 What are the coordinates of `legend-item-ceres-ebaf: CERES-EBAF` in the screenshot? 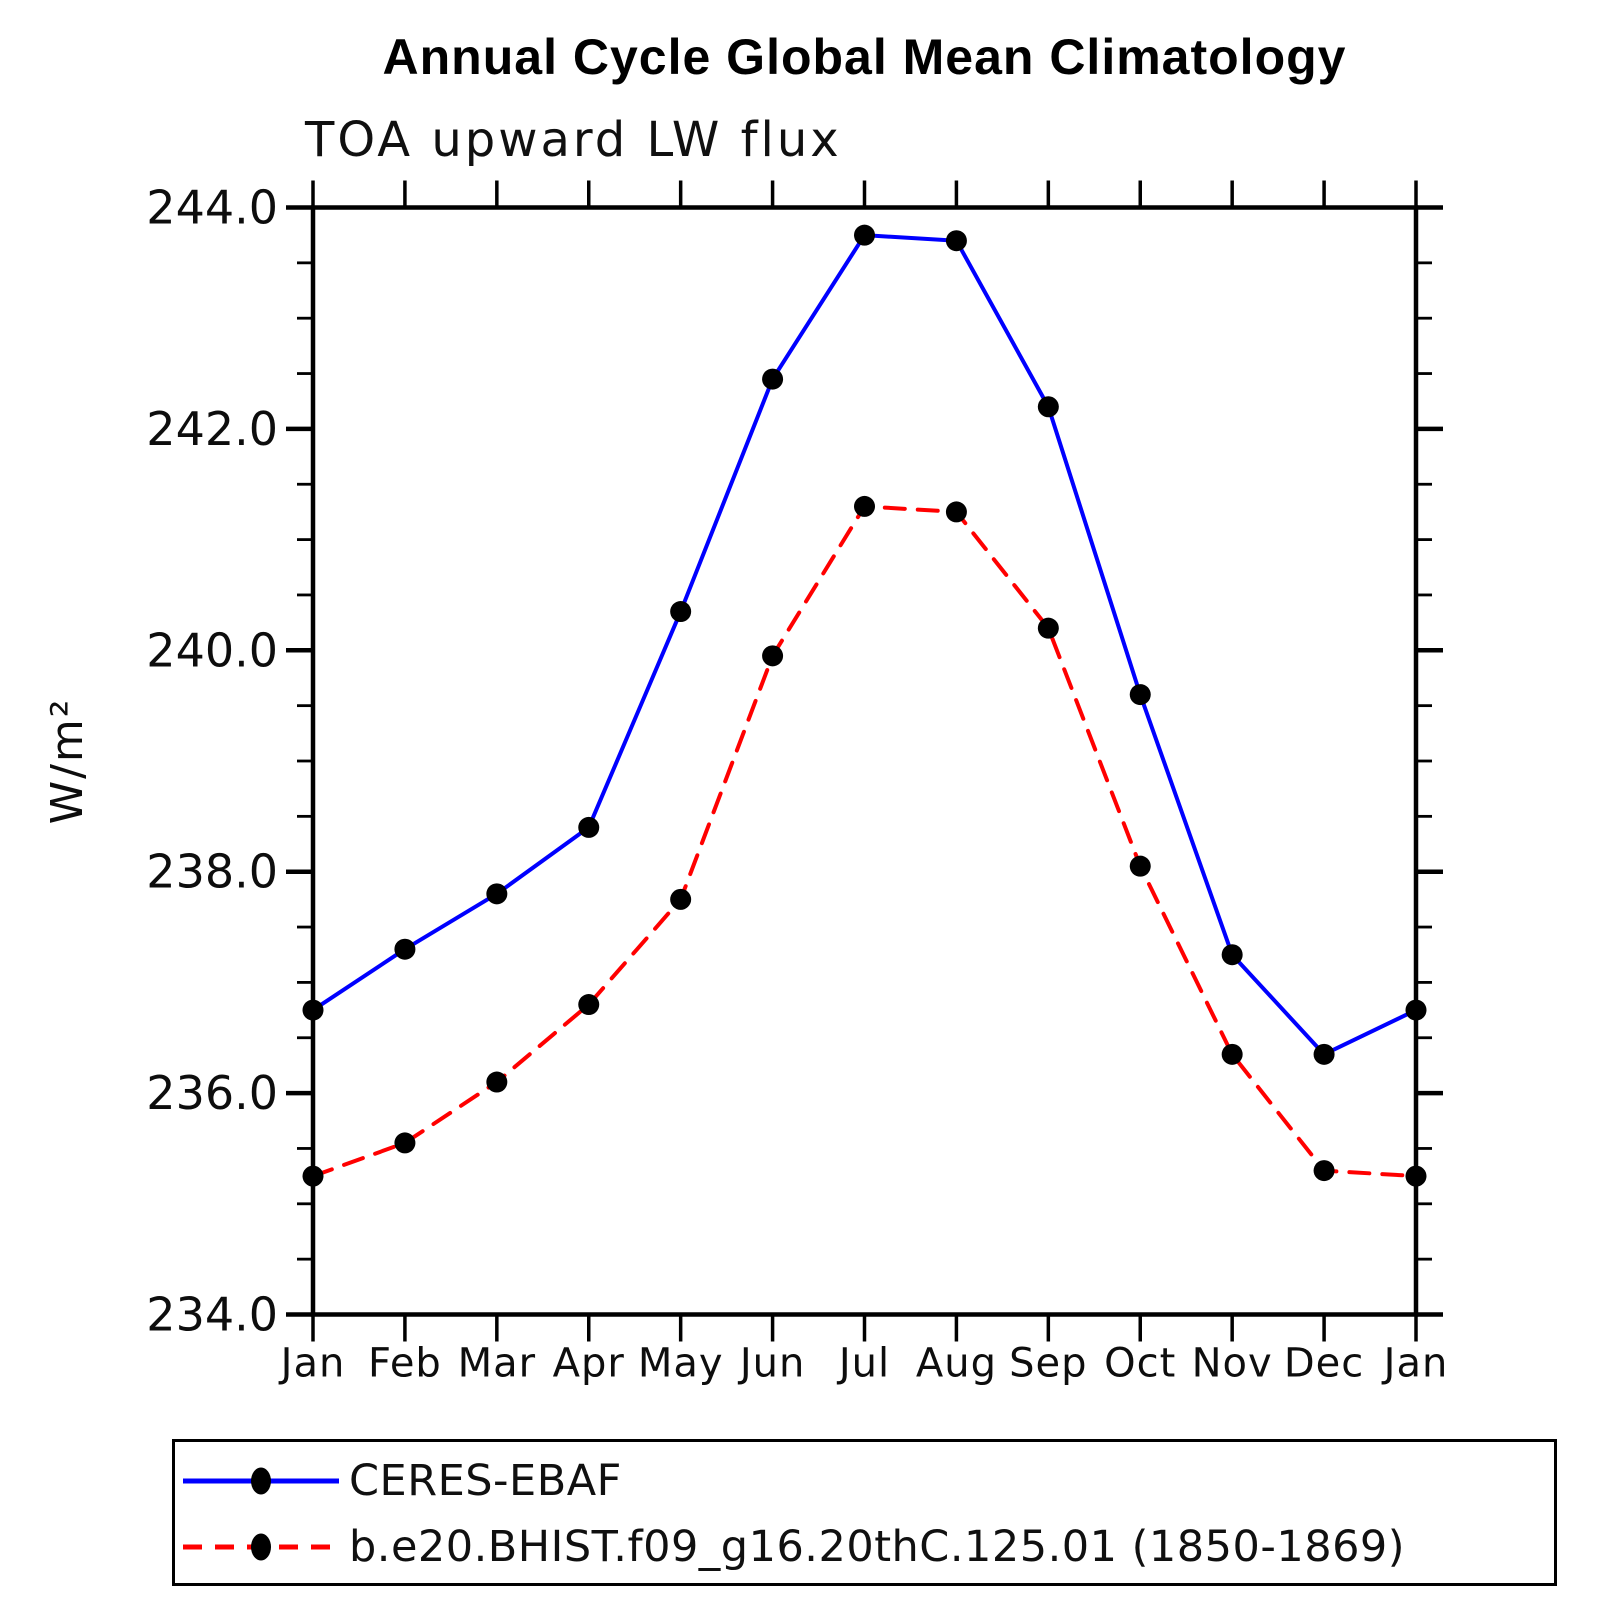 It's located at (400, 1481).